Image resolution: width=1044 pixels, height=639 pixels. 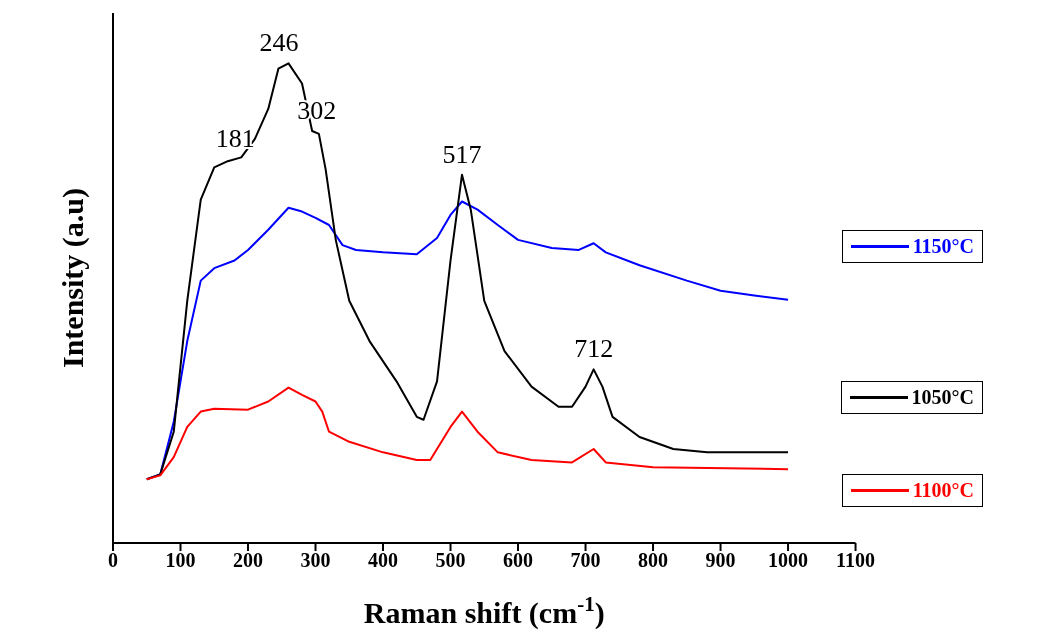 What do you see at coordinates (942, 397) in the screenshot?
I see `legend-label: 1050°C` at bounding box center [942, 397].